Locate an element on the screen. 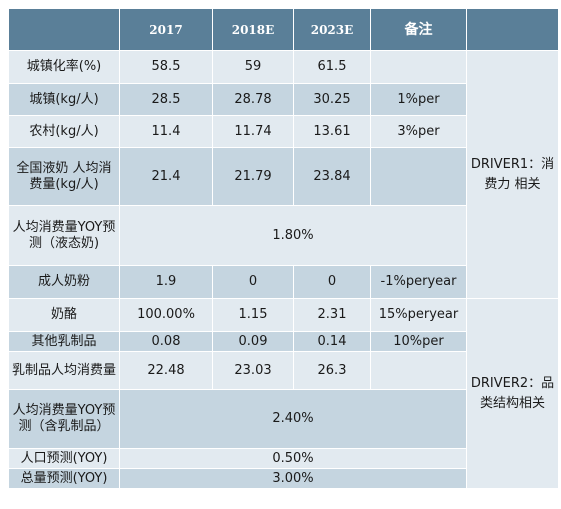 The height and width of the screenshot is (509, 561). cell-2018e: 21.79 is located at coordinates (253, 176).